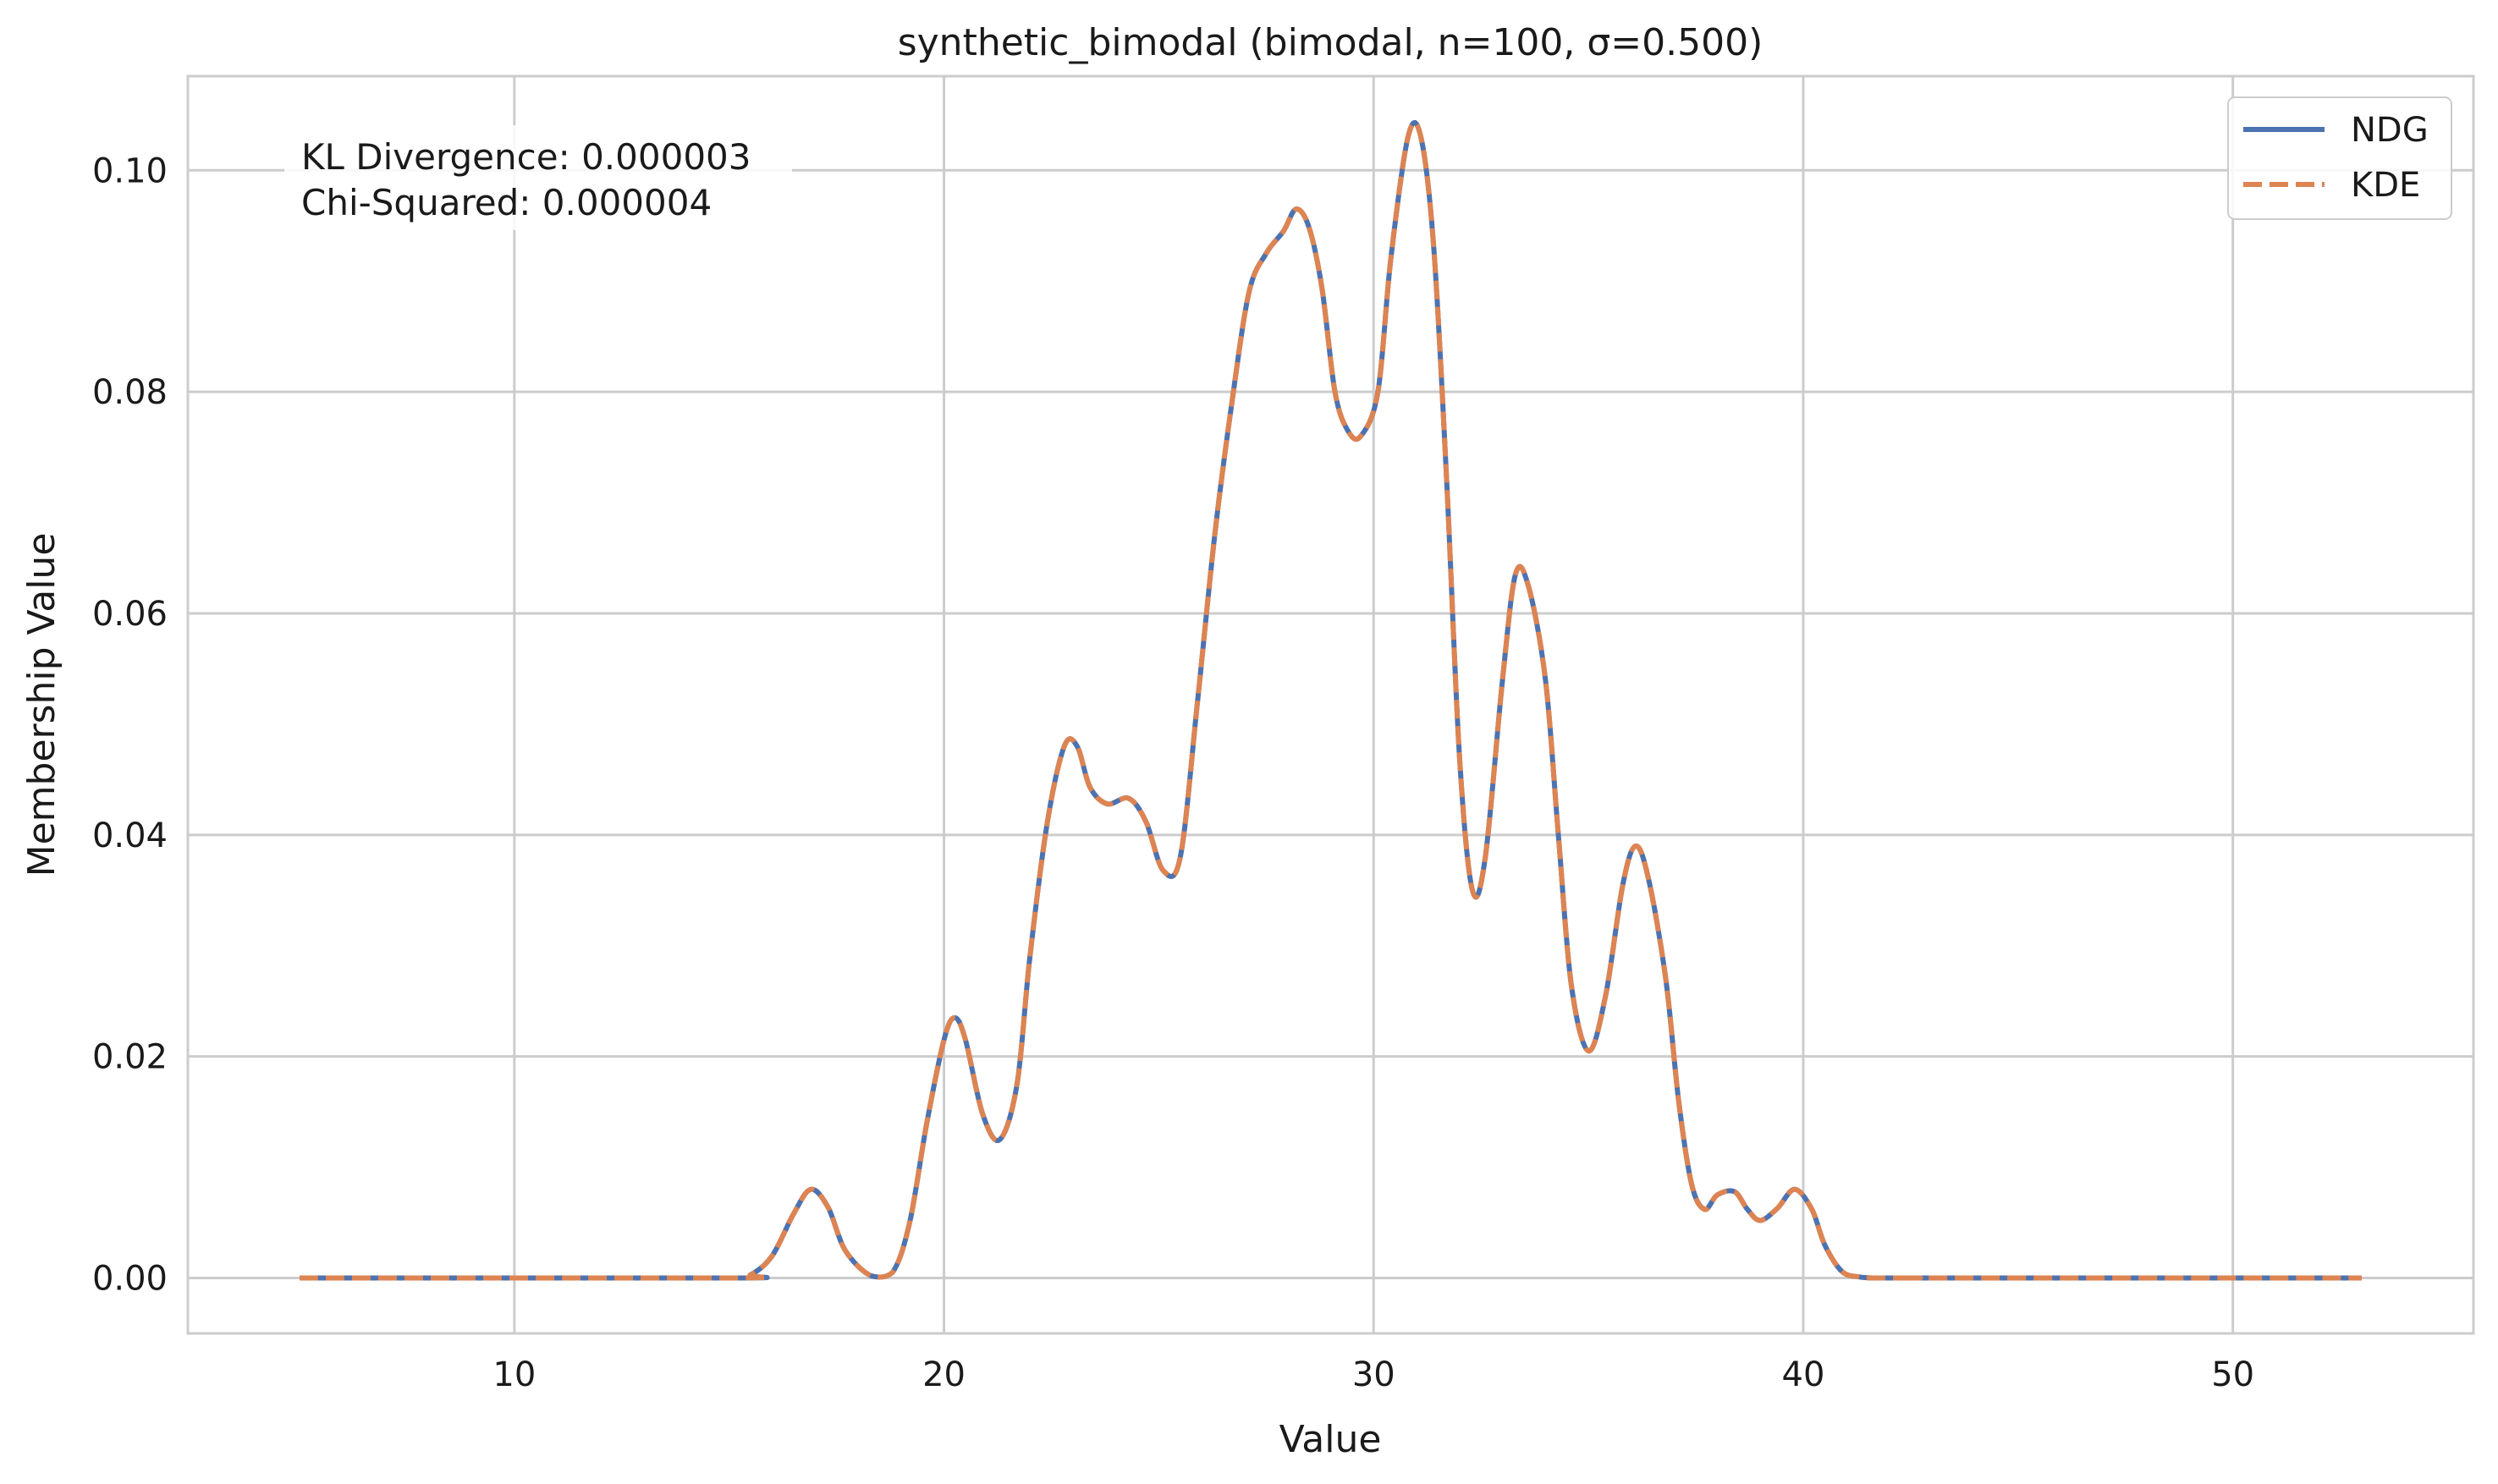 The width and height of the screenshot is (2498, 1484). Describe the element at coordinates (1330, 1439) in the screenshot. I see `x-axis-label: Value` at that location.